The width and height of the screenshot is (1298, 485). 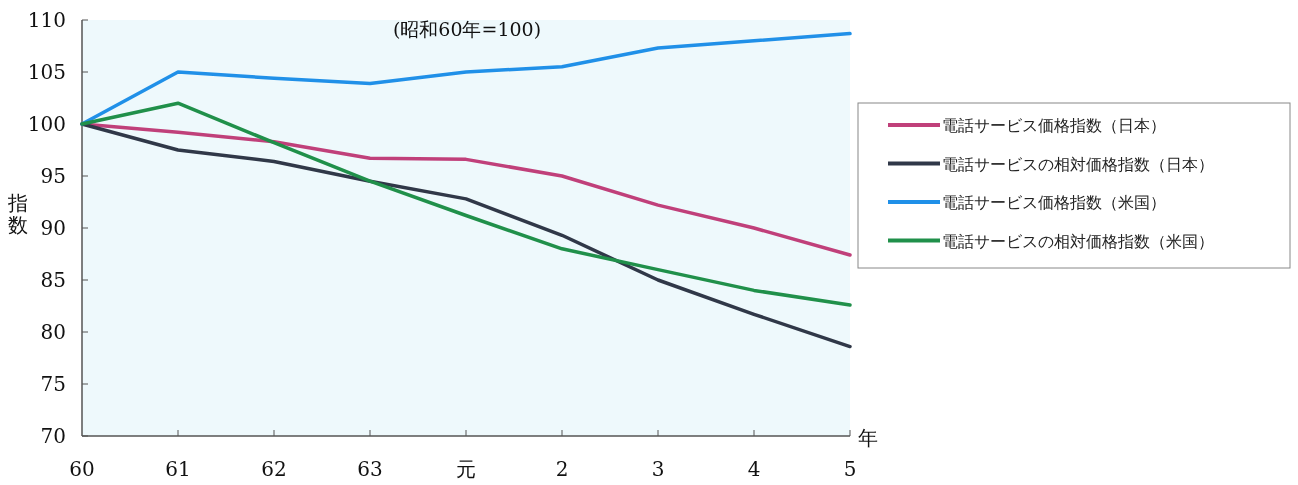 I want to click on x-tick-label: 3, so click(x=658, y=469).